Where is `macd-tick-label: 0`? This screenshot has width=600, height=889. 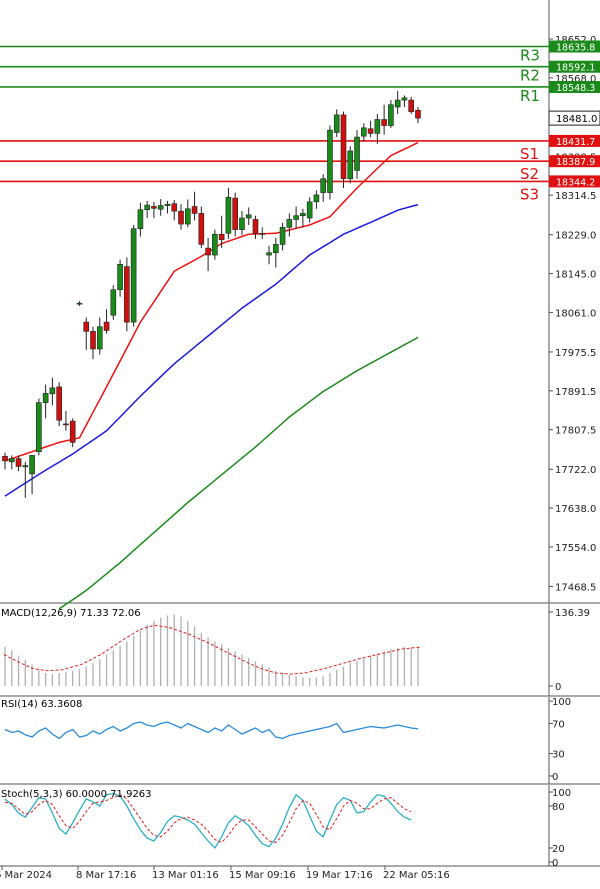
macd-tick-label: 0 is located at coordinates (558, 687).